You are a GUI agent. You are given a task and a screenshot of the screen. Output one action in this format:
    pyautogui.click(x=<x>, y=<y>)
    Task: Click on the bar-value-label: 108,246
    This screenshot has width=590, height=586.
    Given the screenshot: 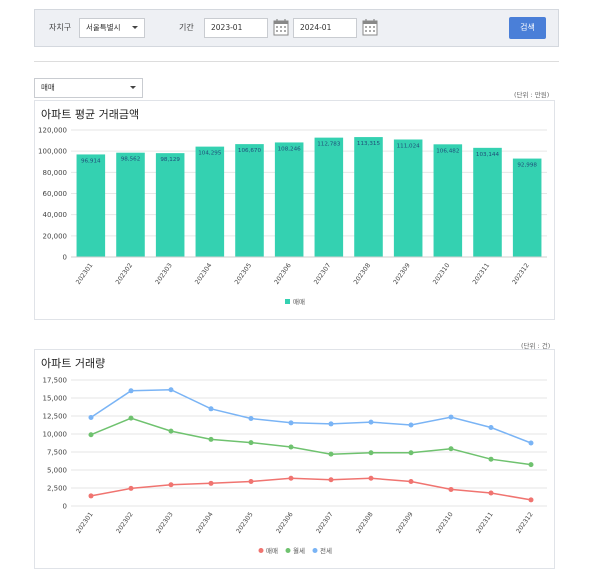 What is the action you would take?
    pyautogui.click(x=290, y=149)
    